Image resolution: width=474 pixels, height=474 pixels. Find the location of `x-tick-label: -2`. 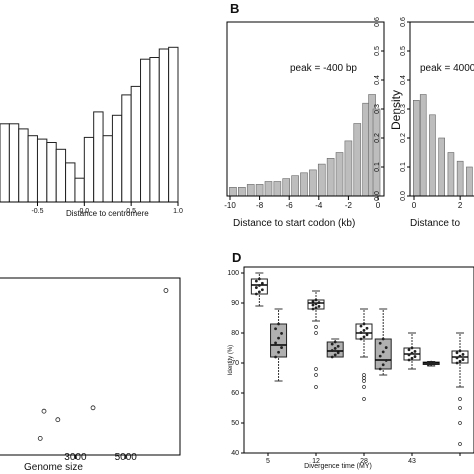

x-tick-label: -2 is located at coordinates (349, 205).